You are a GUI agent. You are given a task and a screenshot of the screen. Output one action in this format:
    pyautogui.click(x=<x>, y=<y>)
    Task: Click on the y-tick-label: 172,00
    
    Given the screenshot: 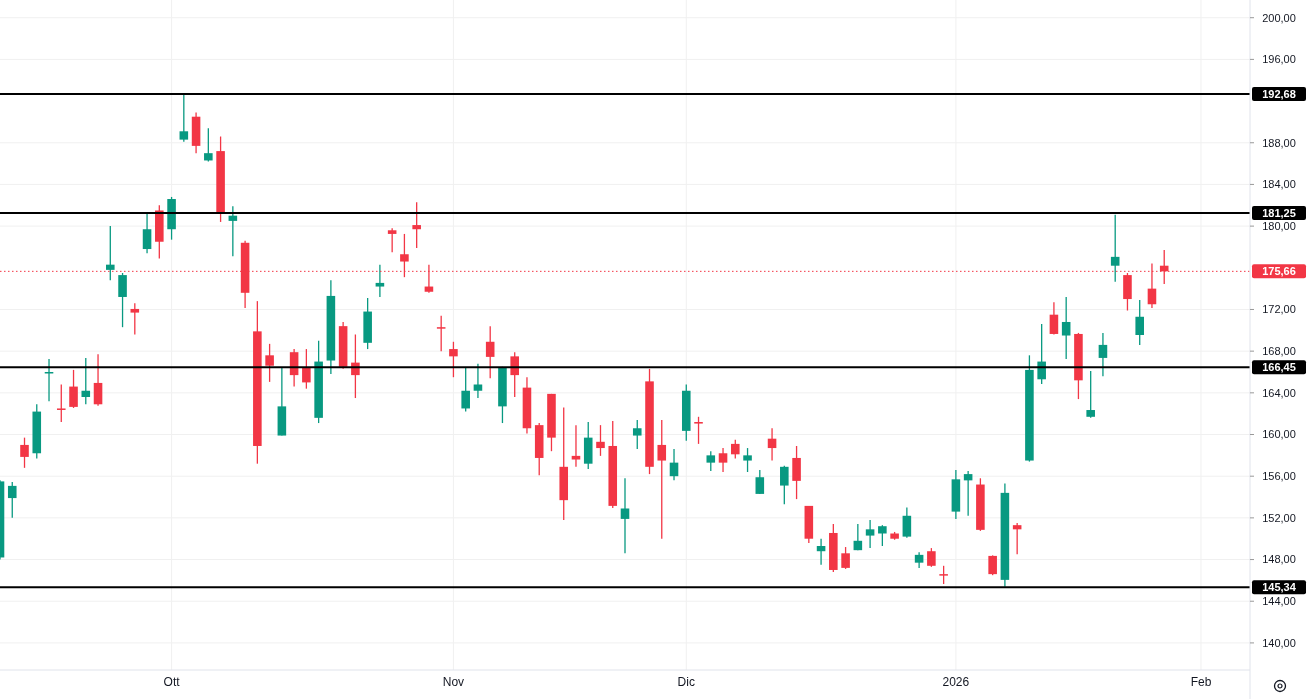 What is the action you would take?
    pyautogui.click(x=1279, y=309)
    